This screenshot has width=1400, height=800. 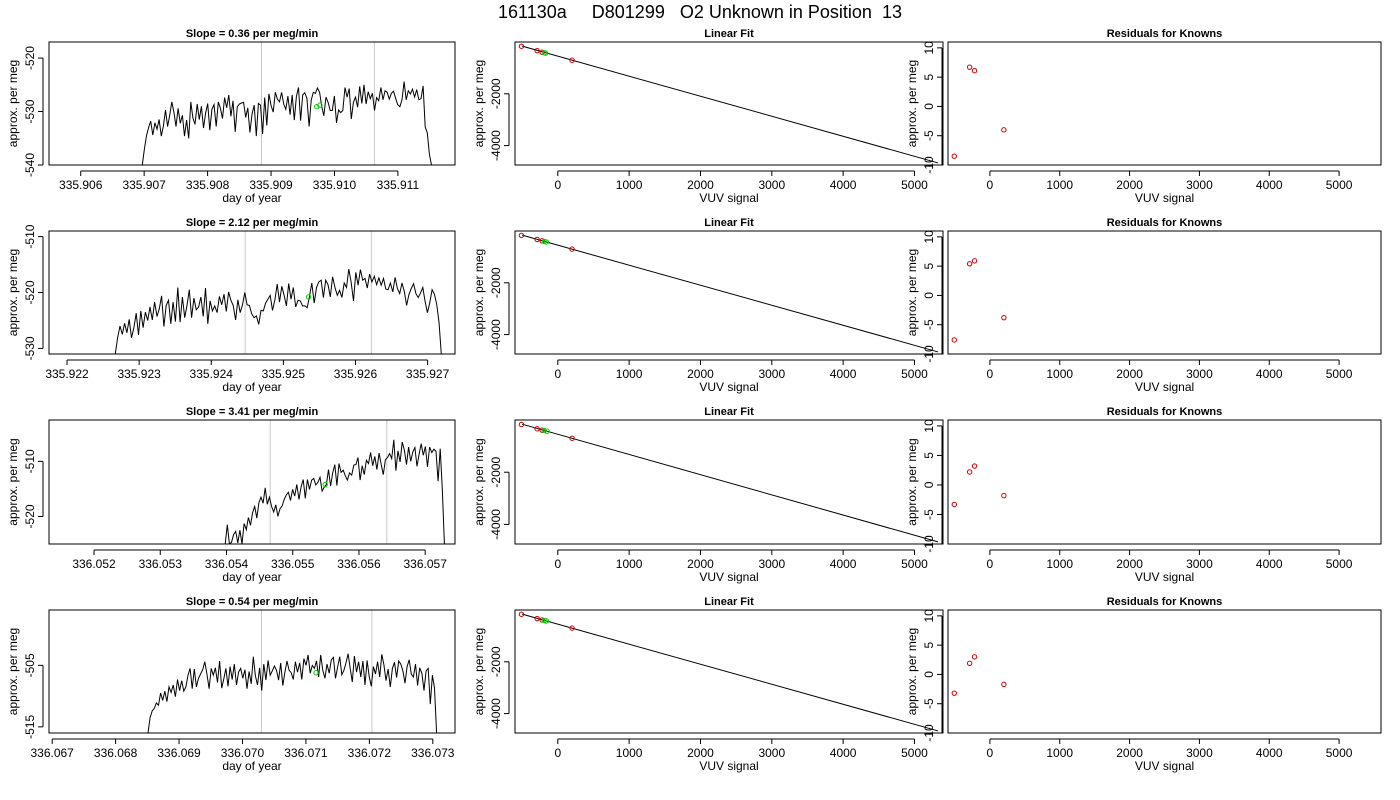 What do you see at coordinates (428, 374) in the screenshot?
I see `x-tick-label: 335.927` at bounding box center [428, 374].